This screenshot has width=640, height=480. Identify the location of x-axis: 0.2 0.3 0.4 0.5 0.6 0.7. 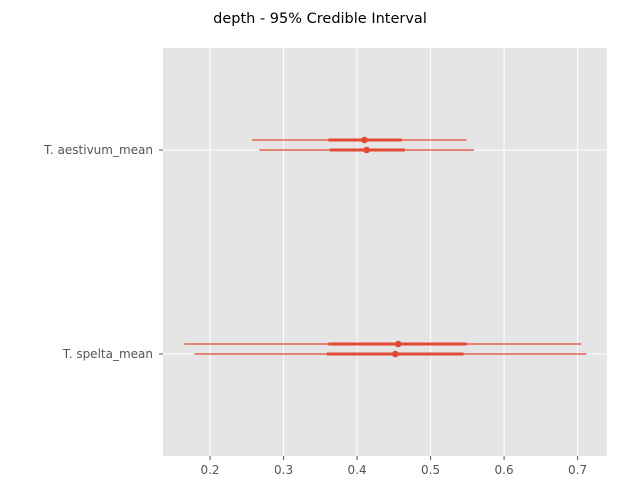
(393, 466).